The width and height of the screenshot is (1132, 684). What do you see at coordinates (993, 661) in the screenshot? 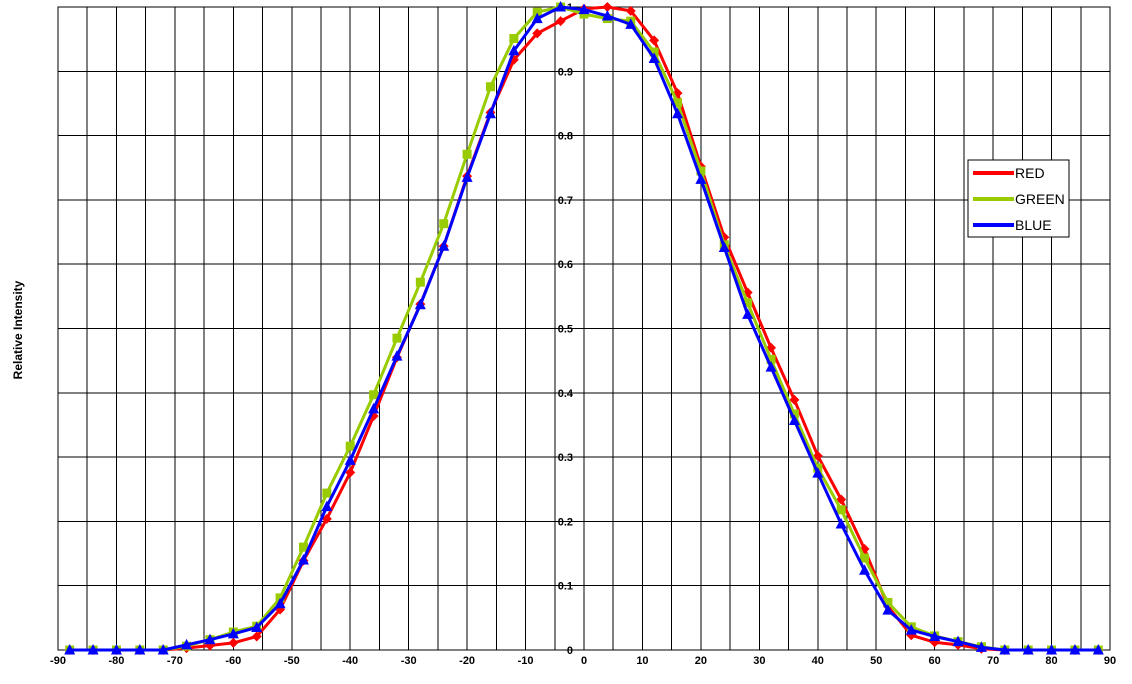
I see `x-tick-label: 70` at bounding box center [993, 661].